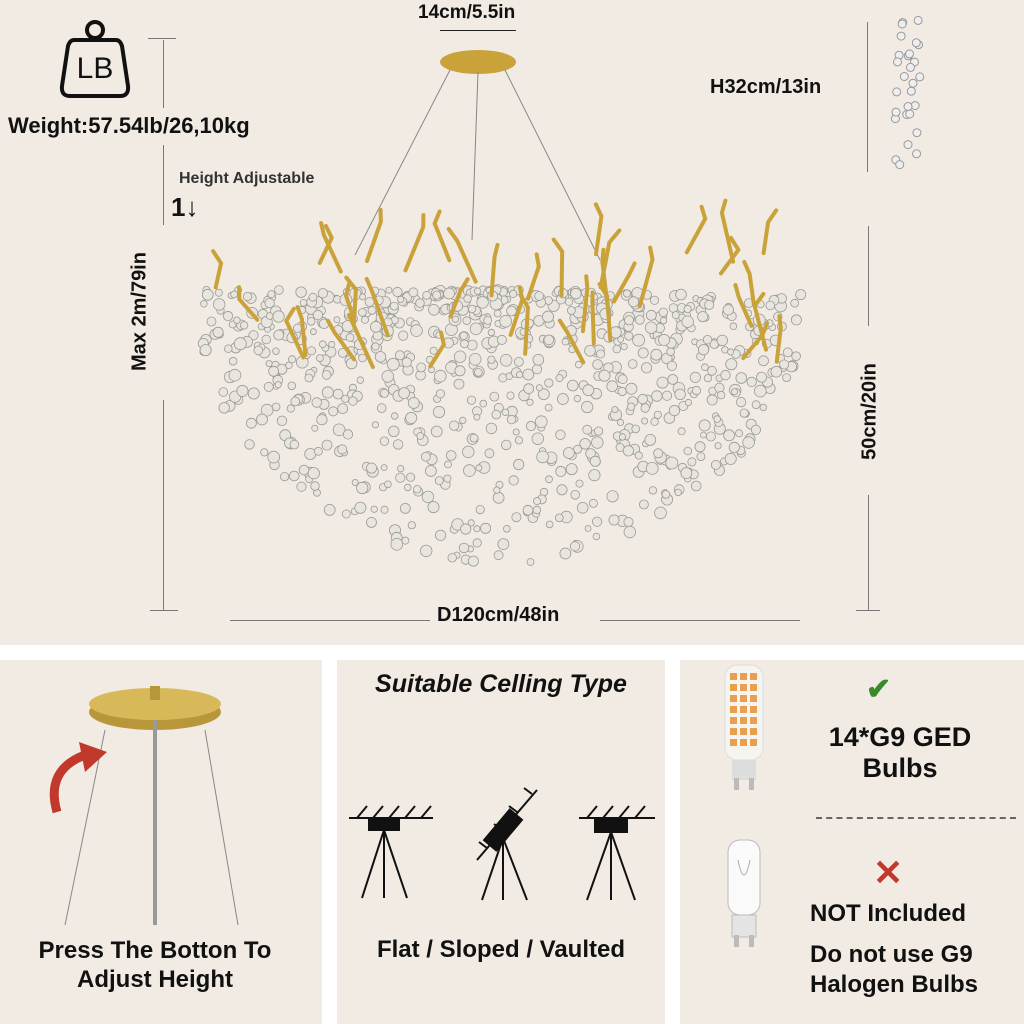 Image resolution: width=1024 pixels, height=1024 pixels. I want to click on not-included-label: NOT Included, so click(888, 913).